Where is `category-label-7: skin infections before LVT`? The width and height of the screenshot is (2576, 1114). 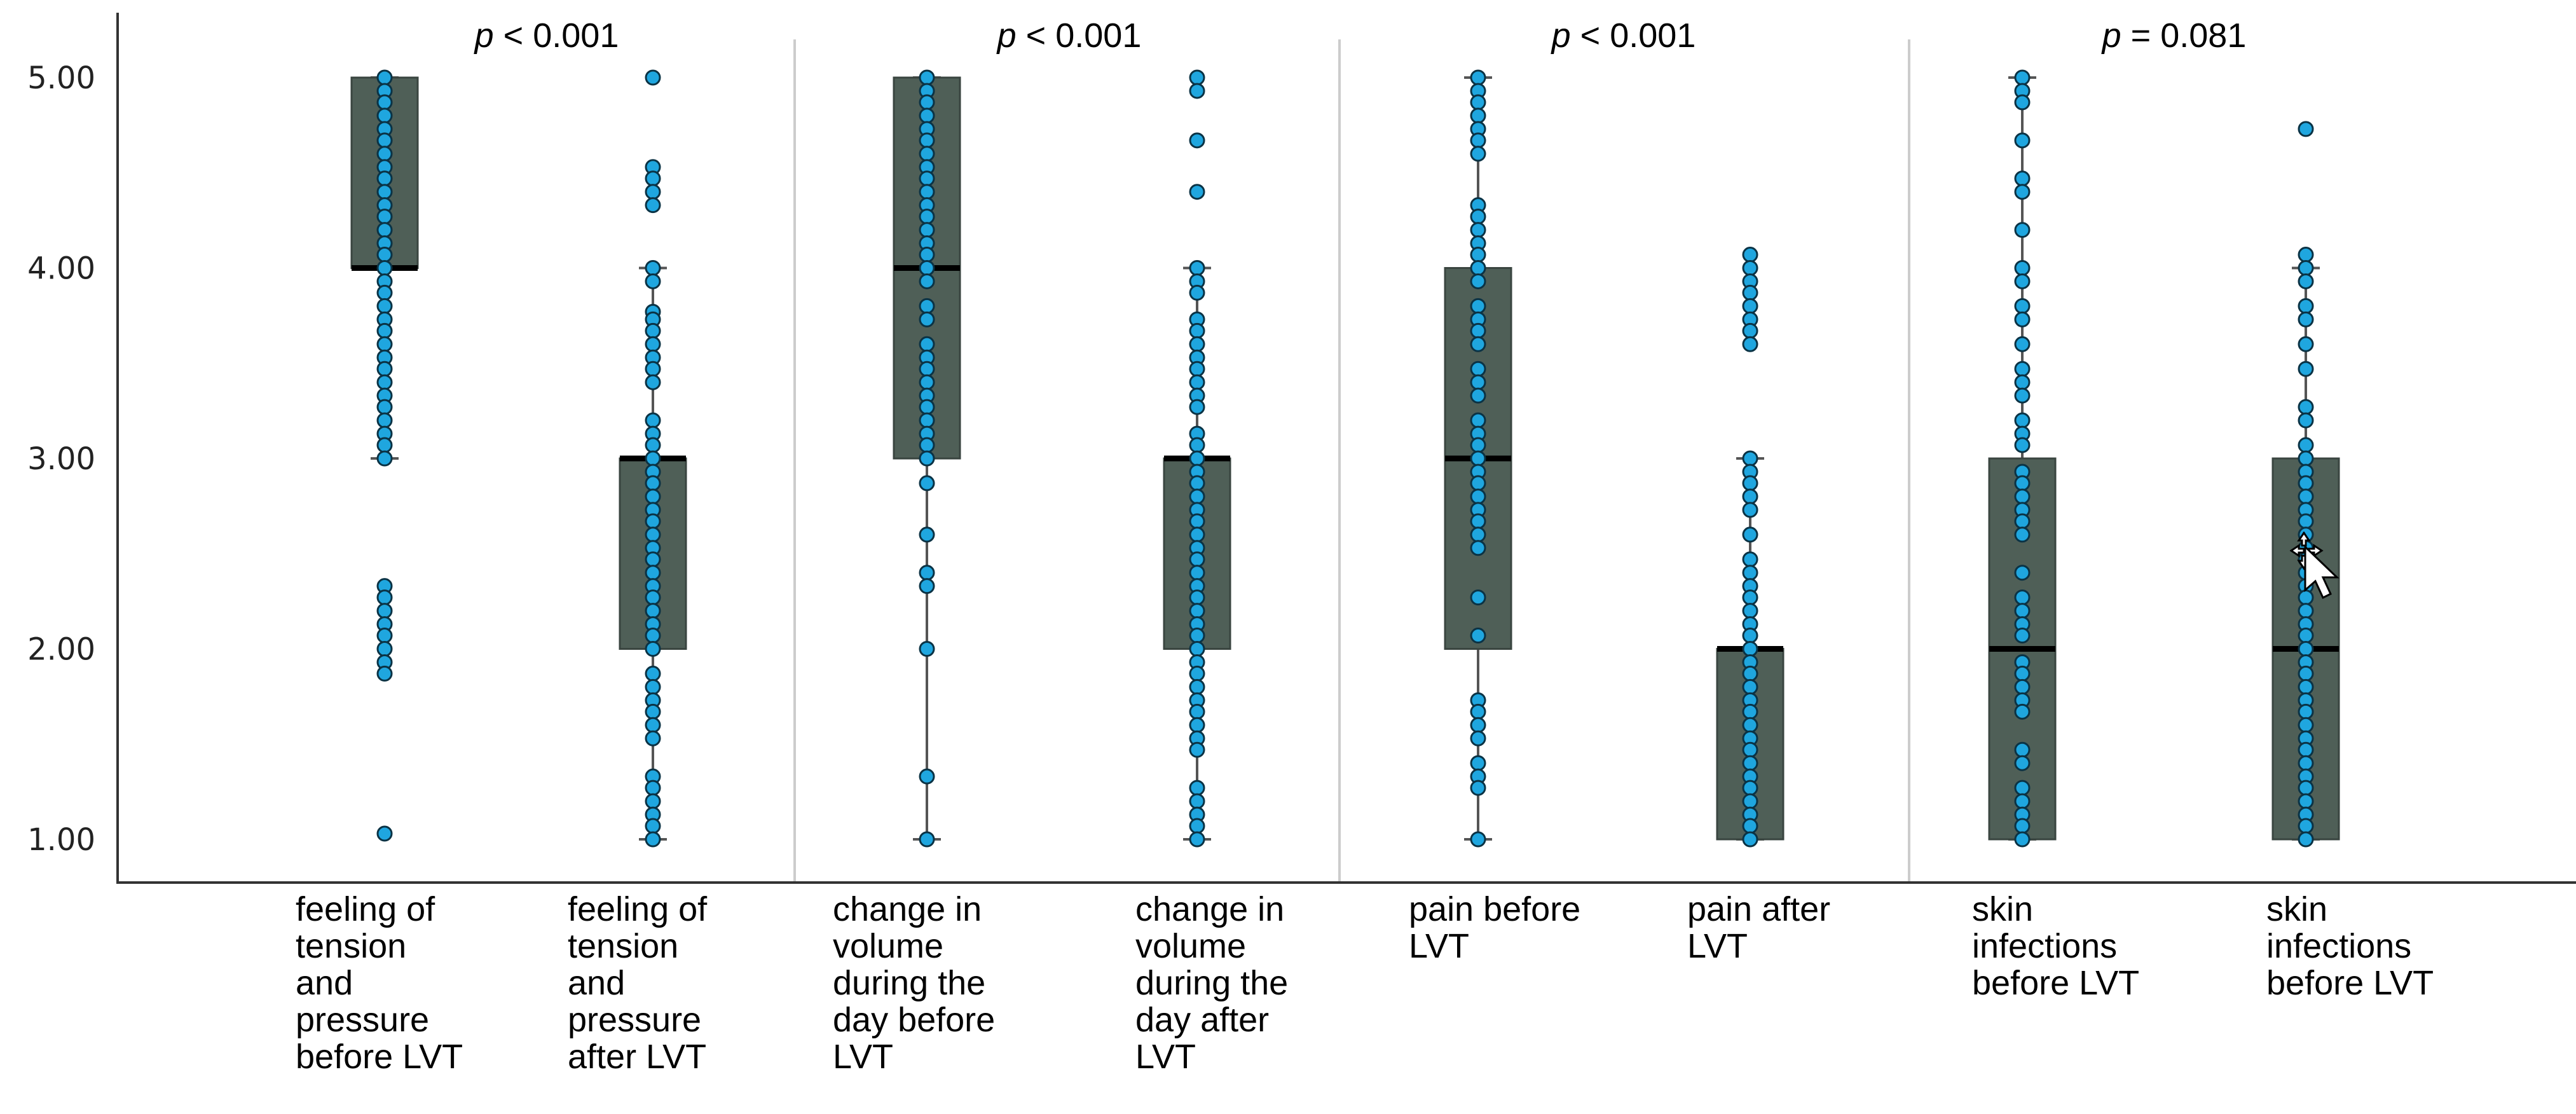
category-label-7: skin infections before LVT is located at coordinates (2055, 946).